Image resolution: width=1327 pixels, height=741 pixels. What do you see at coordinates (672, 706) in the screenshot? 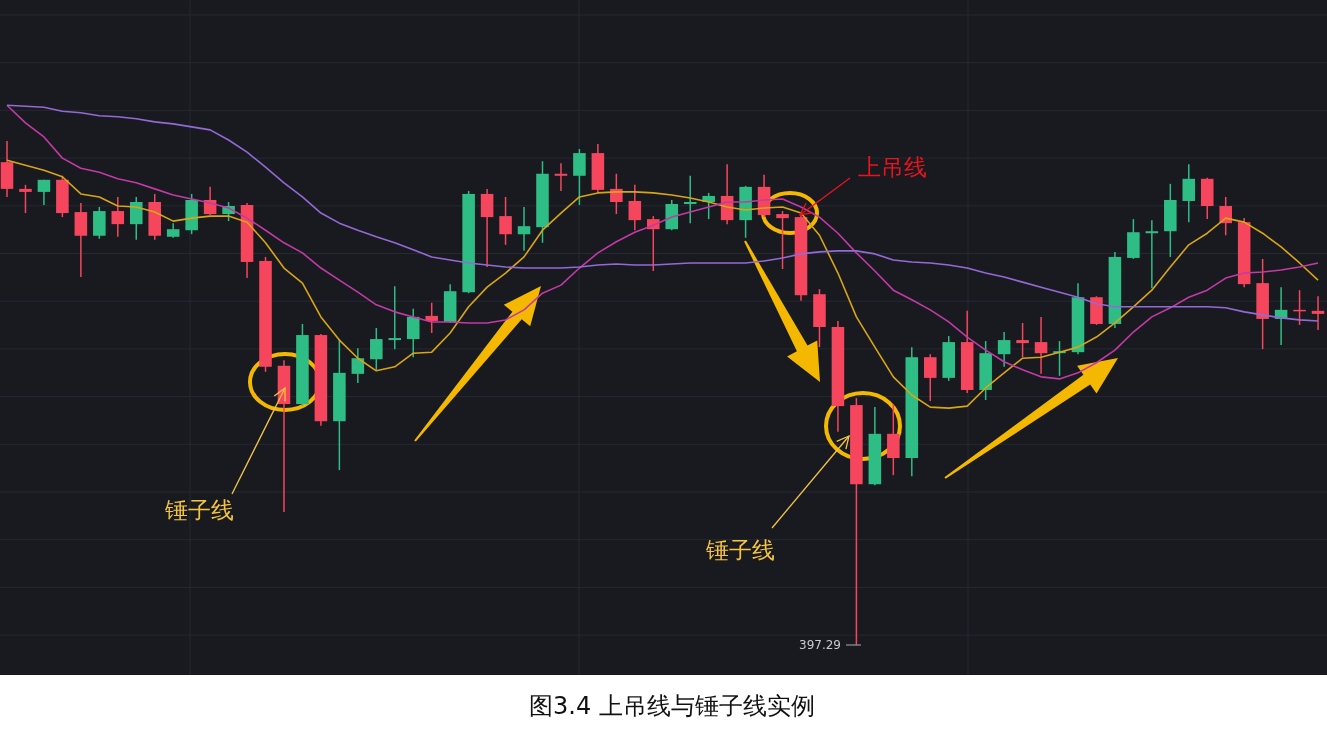
I see `text: 图3.4 上吊线与锤子线实例` at bounding box center [672, 706].